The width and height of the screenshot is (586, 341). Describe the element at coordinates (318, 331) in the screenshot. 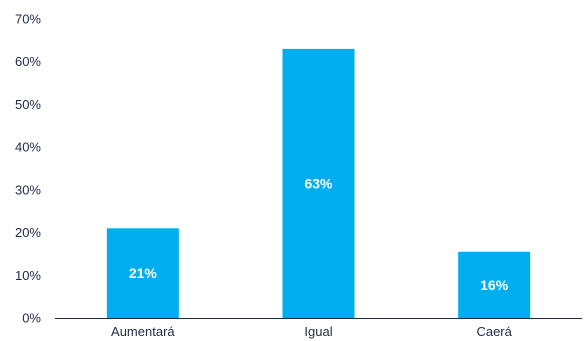

I see `category-label-1: Igual` at that location.